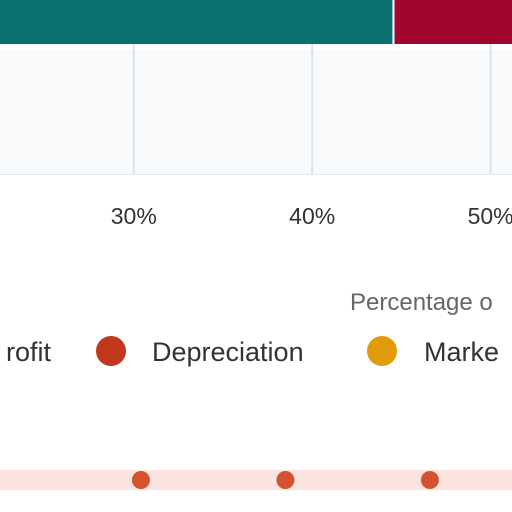 The height and width of the screenshot is (512, 512). Describe the element at coordinates (134, 216) in the screenshot. I see `x-tick-label-30: 30%` at that location.